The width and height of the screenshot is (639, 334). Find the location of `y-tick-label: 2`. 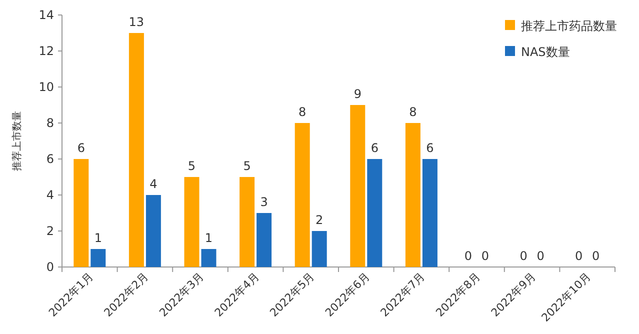

y-tick-label: 2 is located at coordinates (50, 231).